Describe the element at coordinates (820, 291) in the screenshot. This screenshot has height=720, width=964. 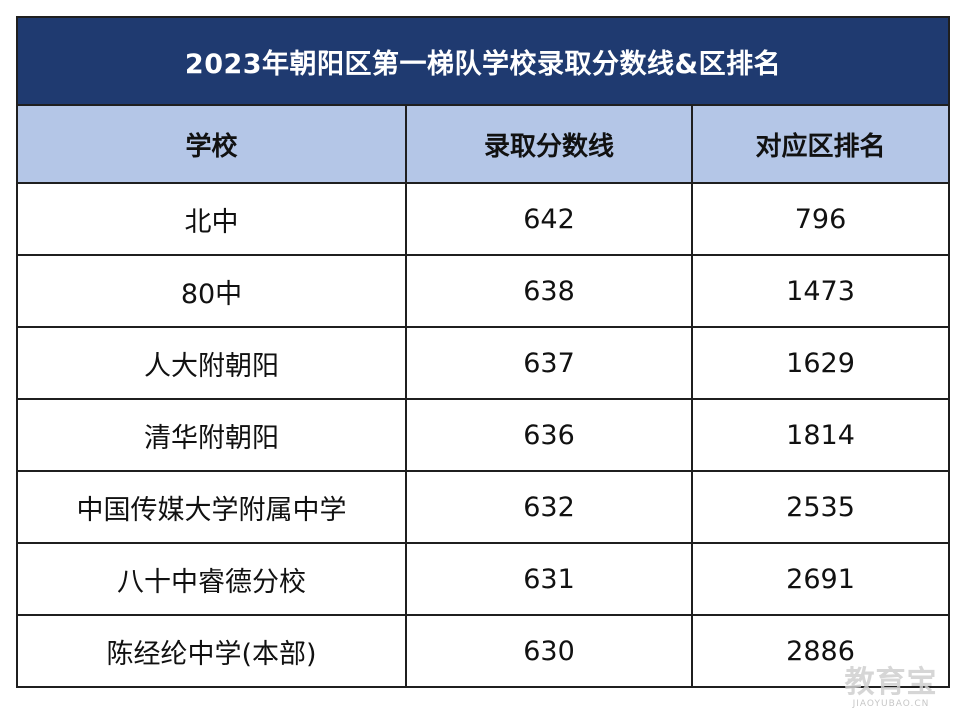
I see `cell-rank: 1473` at that location.